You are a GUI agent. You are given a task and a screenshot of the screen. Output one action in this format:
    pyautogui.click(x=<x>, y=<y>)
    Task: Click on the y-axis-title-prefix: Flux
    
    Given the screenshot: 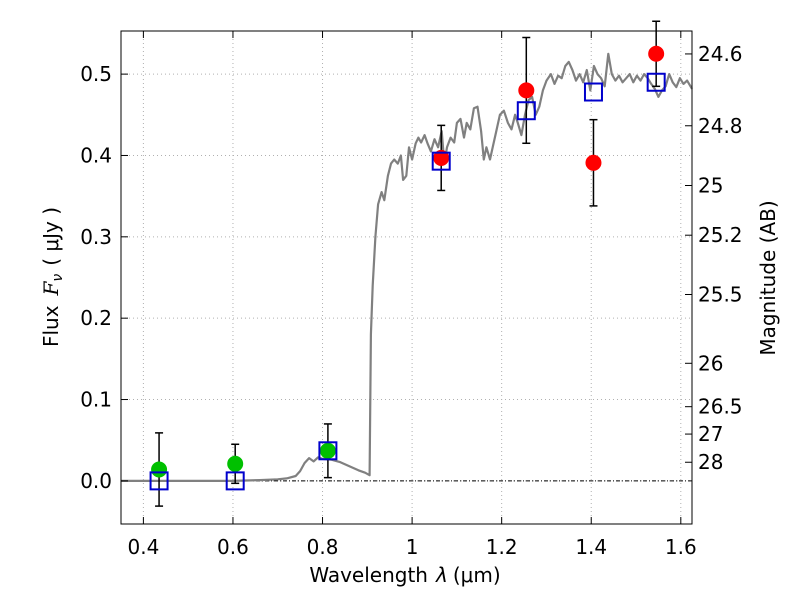 What is the action you would take?
    pyautogui.click(x=51, y=326)
    